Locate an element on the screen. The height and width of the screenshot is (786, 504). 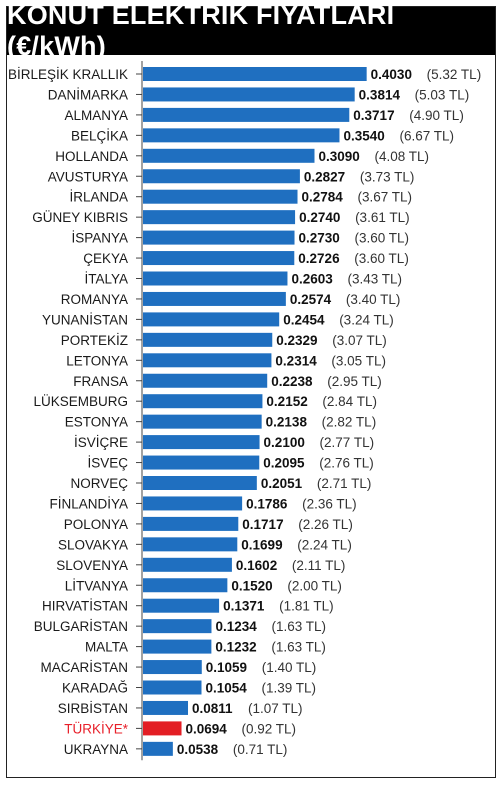
category-label: İRLANDA is located at coordinates (98, 197).